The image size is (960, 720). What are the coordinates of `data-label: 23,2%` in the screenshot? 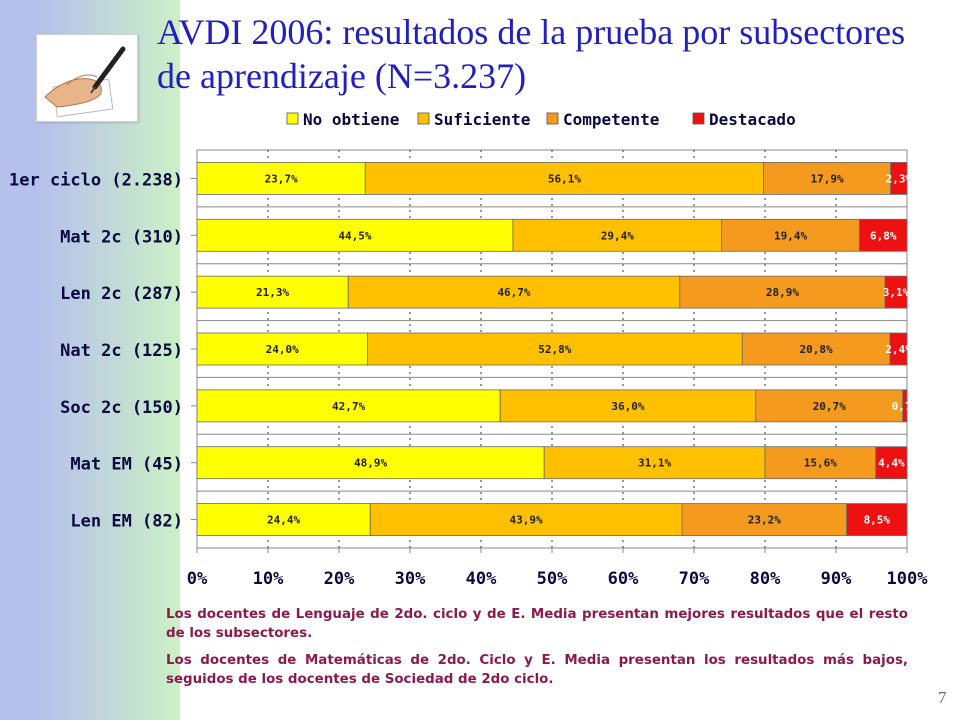 It's located at (764, 520).